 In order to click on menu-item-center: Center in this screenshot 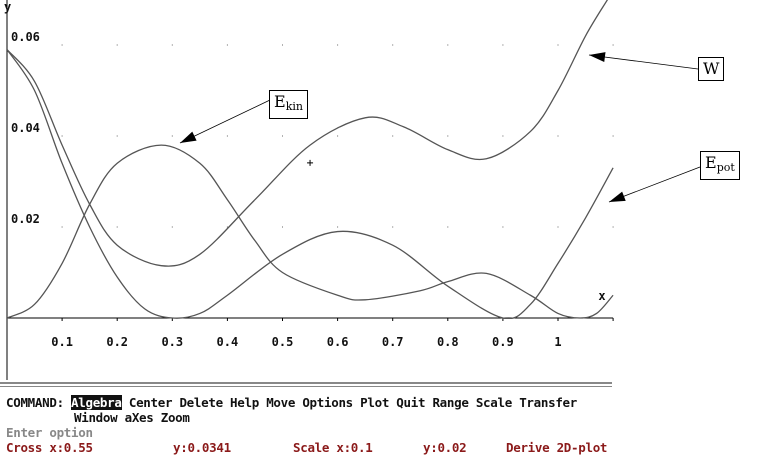, I will do `click(150, 402)`.